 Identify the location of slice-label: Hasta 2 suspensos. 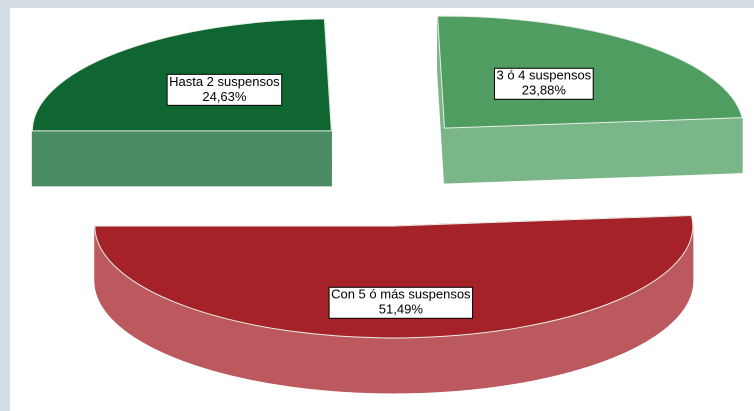
(224, 81).